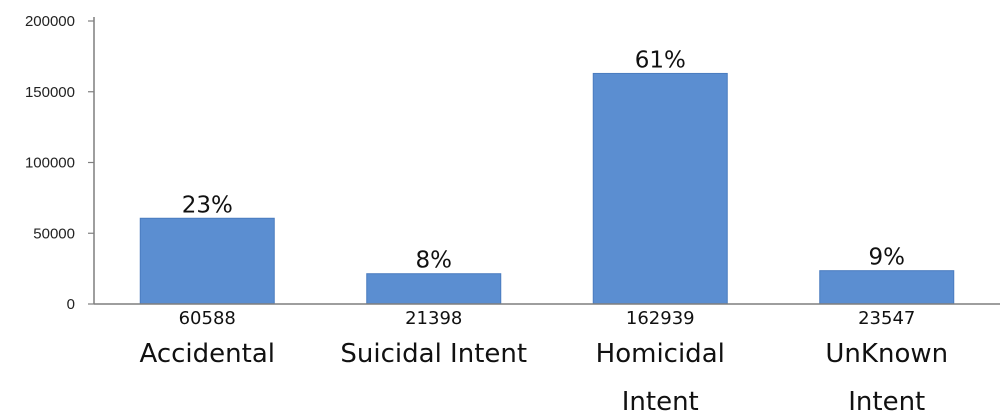 The image size is (1002, 414). Describe the element at coordinates (660, 354) in the screenshot. I see `category-label: Homicidal` at that location.